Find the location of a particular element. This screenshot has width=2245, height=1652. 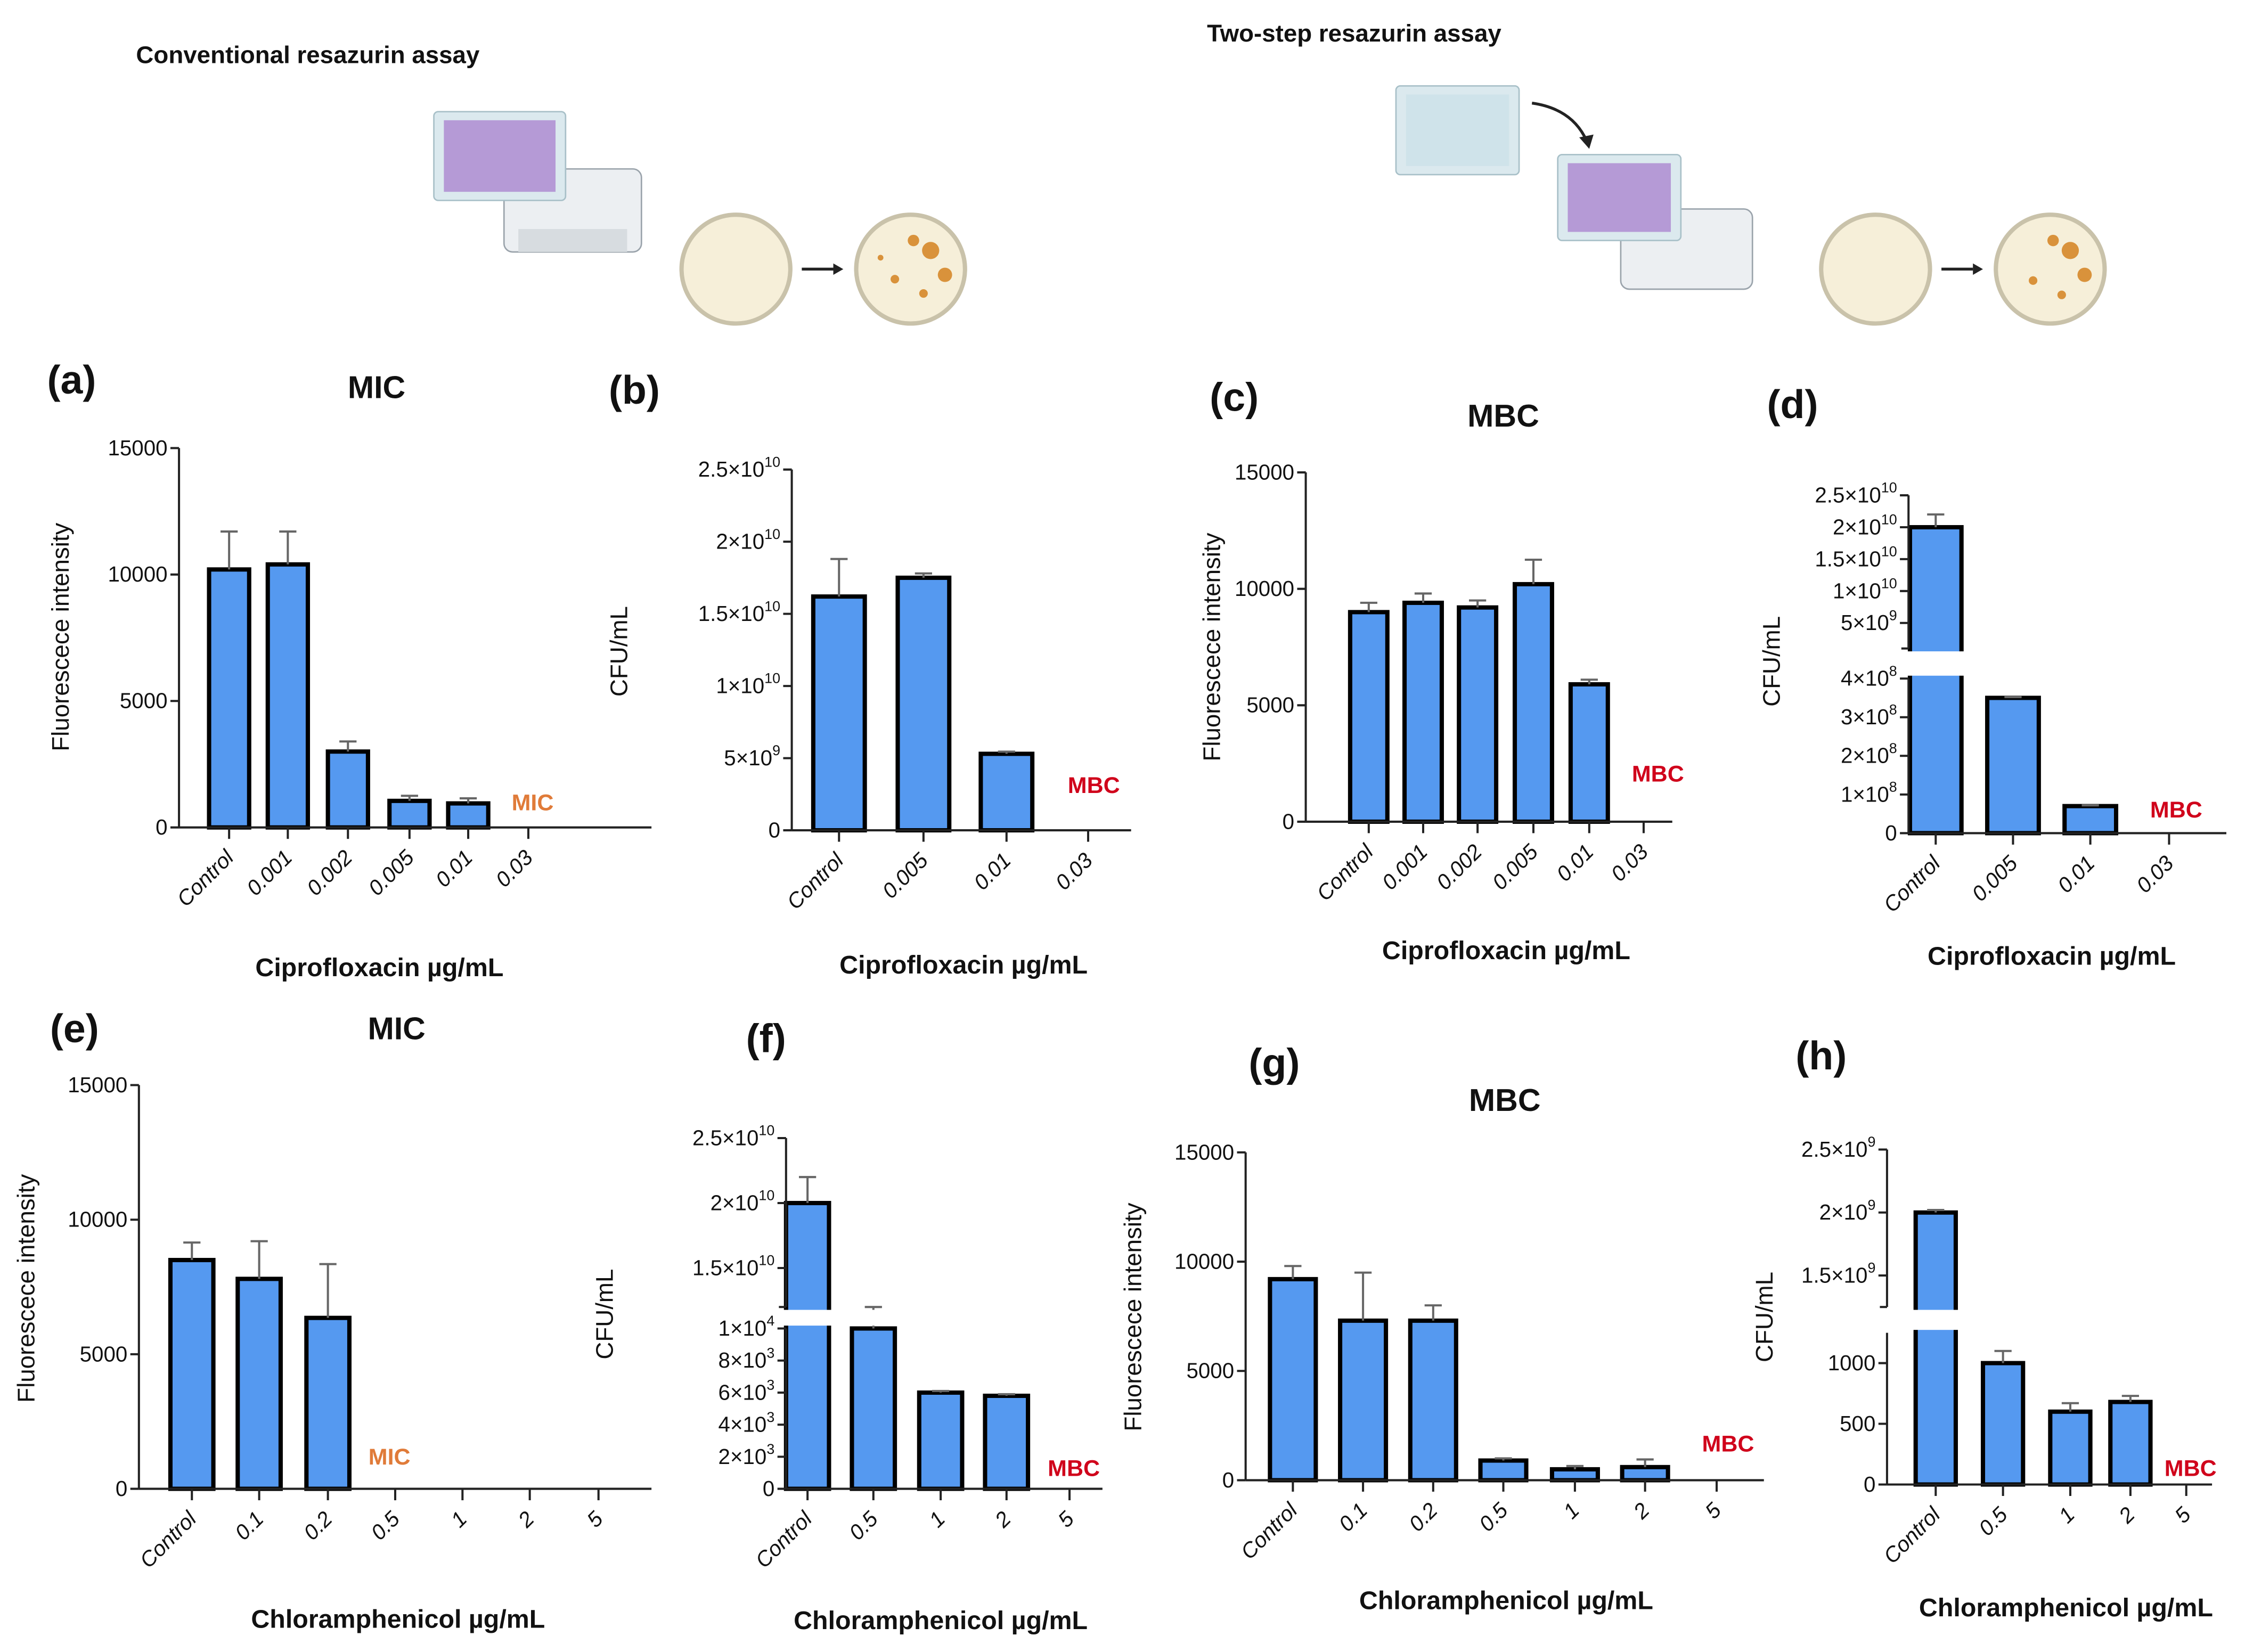

x-tick-label: 2 is located at coordinates (526, 1520).